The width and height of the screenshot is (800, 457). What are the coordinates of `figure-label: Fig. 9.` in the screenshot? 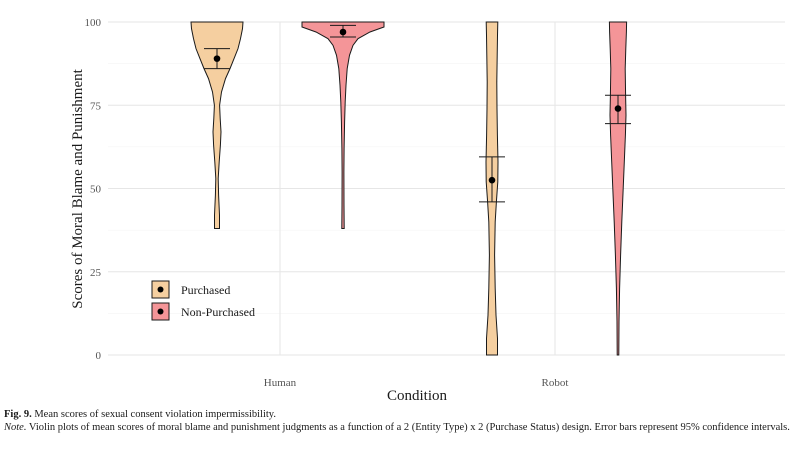 It's located at (18, 414).